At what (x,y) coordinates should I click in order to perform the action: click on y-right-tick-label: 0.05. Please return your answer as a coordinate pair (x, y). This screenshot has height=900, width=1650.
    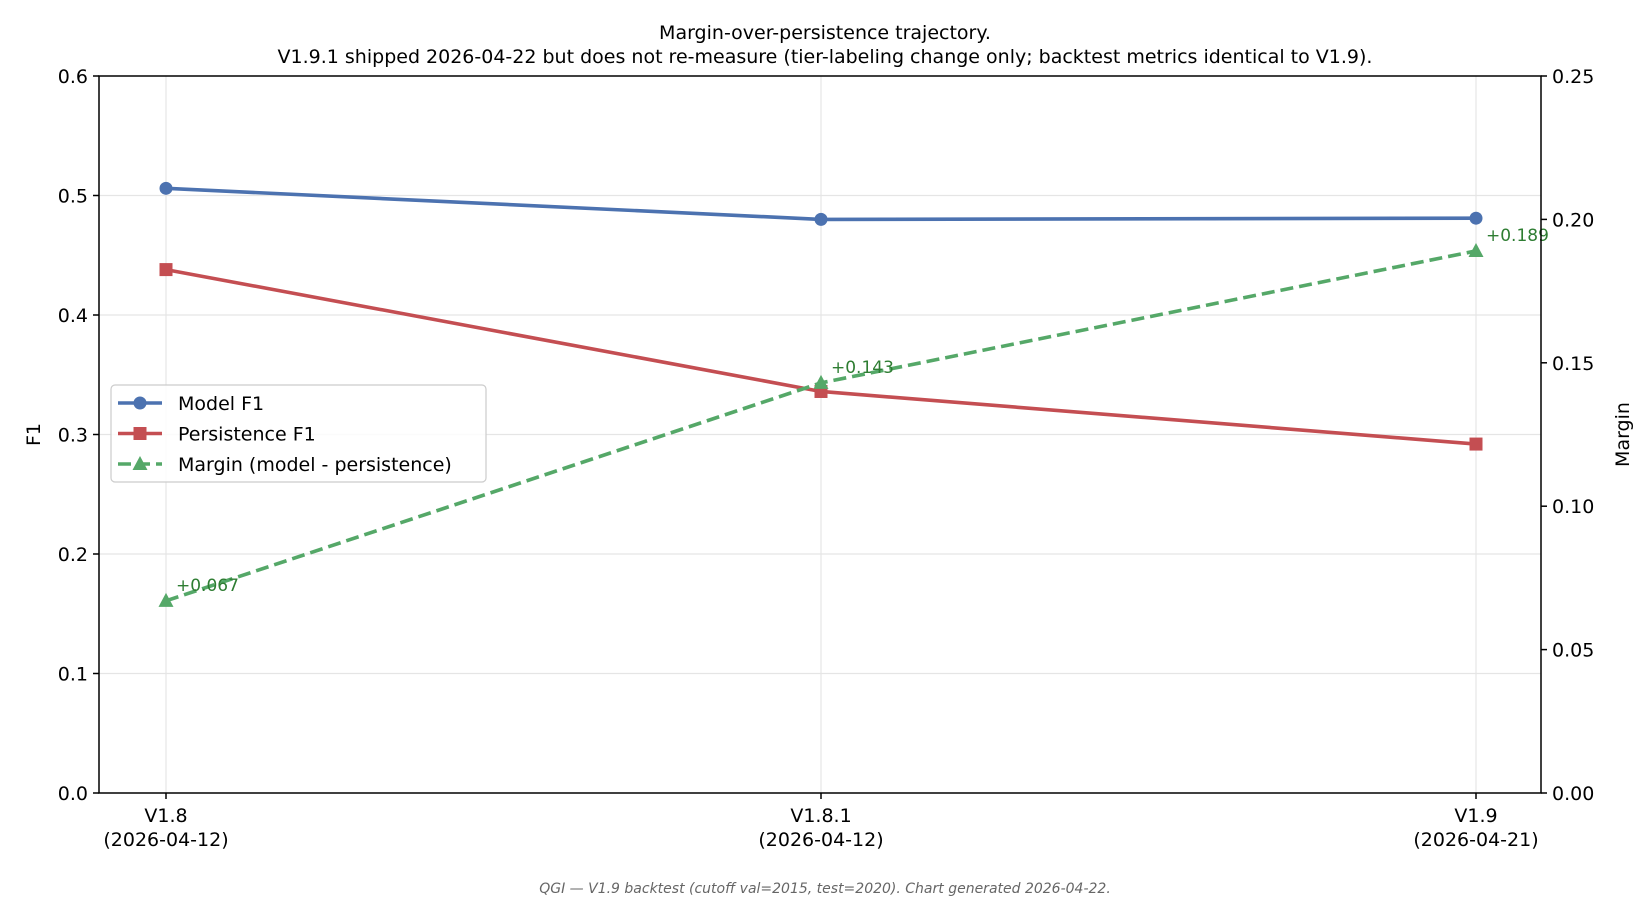
    Looking at the image, I should click on (1573, 651).